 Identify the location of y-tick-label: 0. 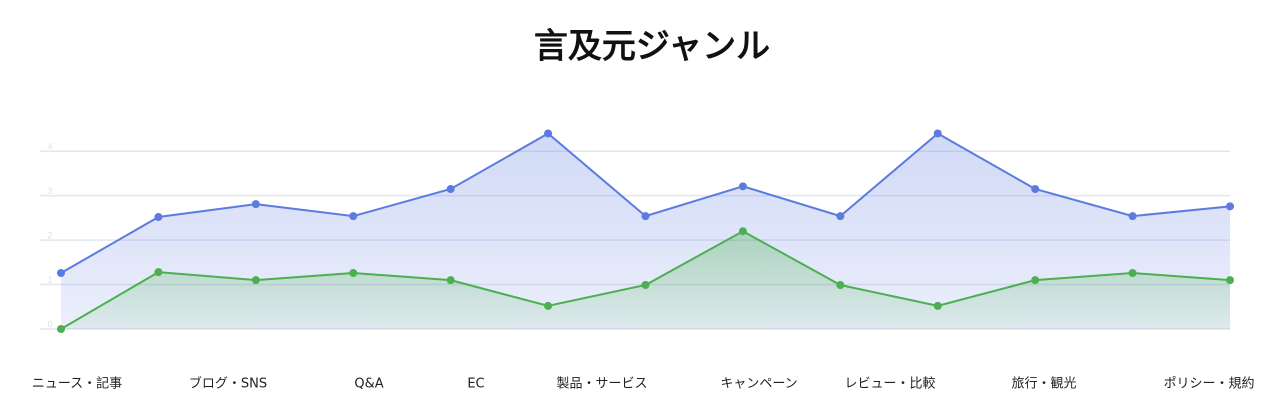
(50, 326).